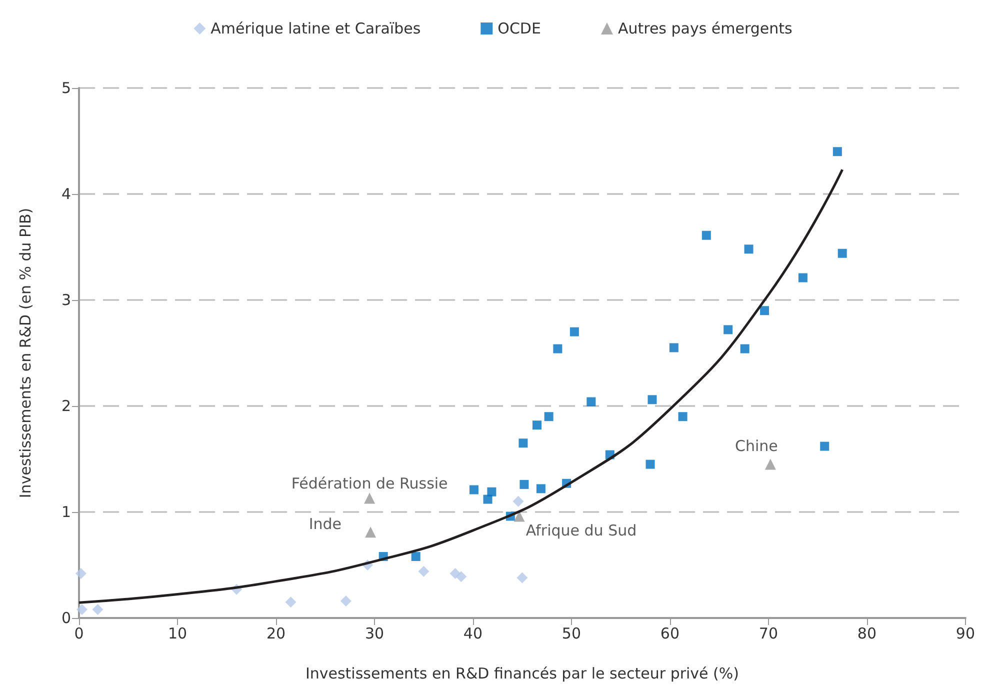 The height and width of the screenshot is (700, 986). I want to click on x-axis-title: Investissements en R&D financés par le secteur privé (%), so click(522, 673).